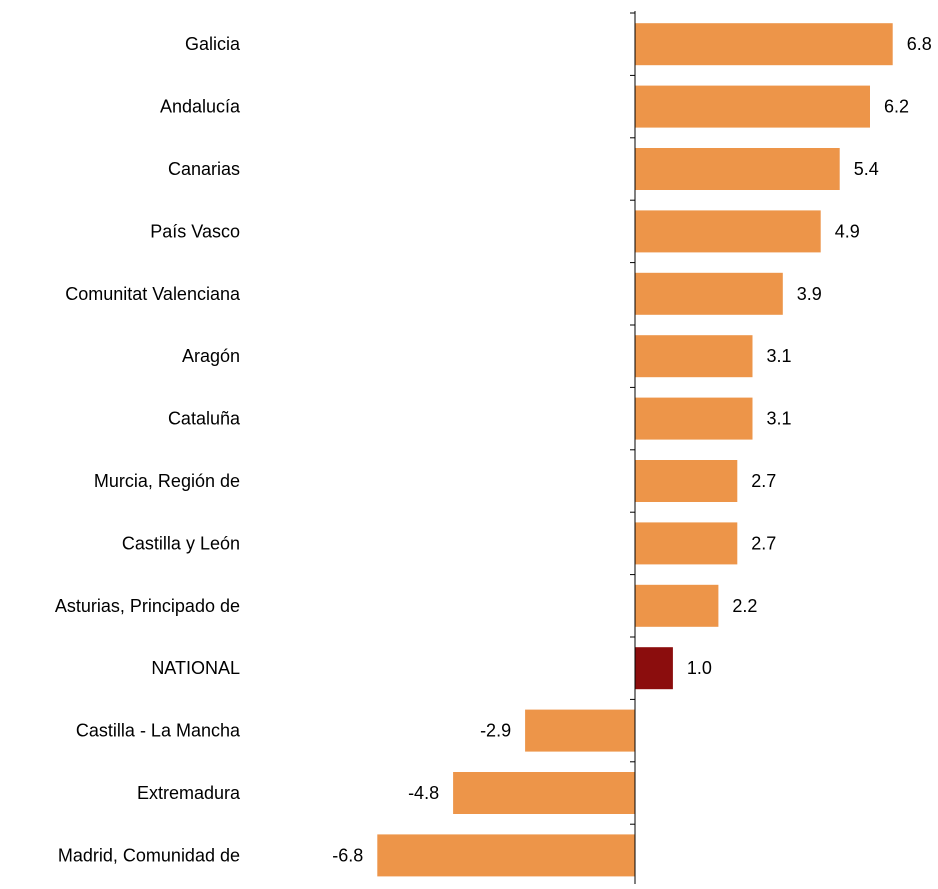 The image size is (938, 889). What do you see at coordinates (213, 44) in the screenshot?
I see `category-label-galicia: Galicia` at bounding box center [213, 44].